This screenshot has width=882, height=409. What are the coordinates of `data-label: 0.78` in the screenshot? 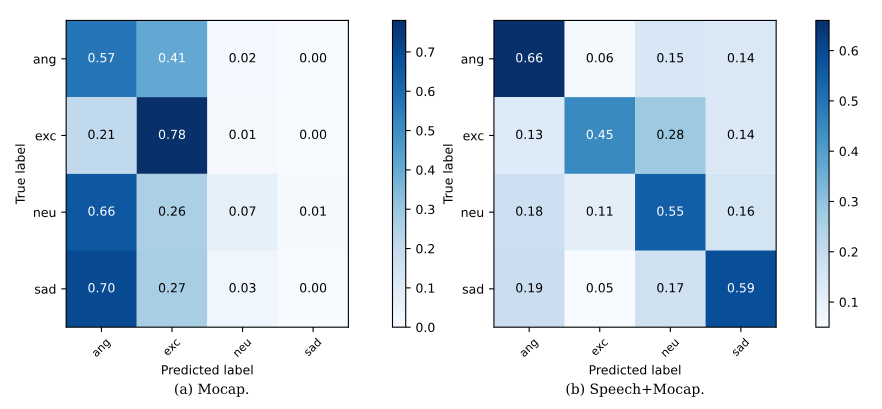 It's located at (172, 135).